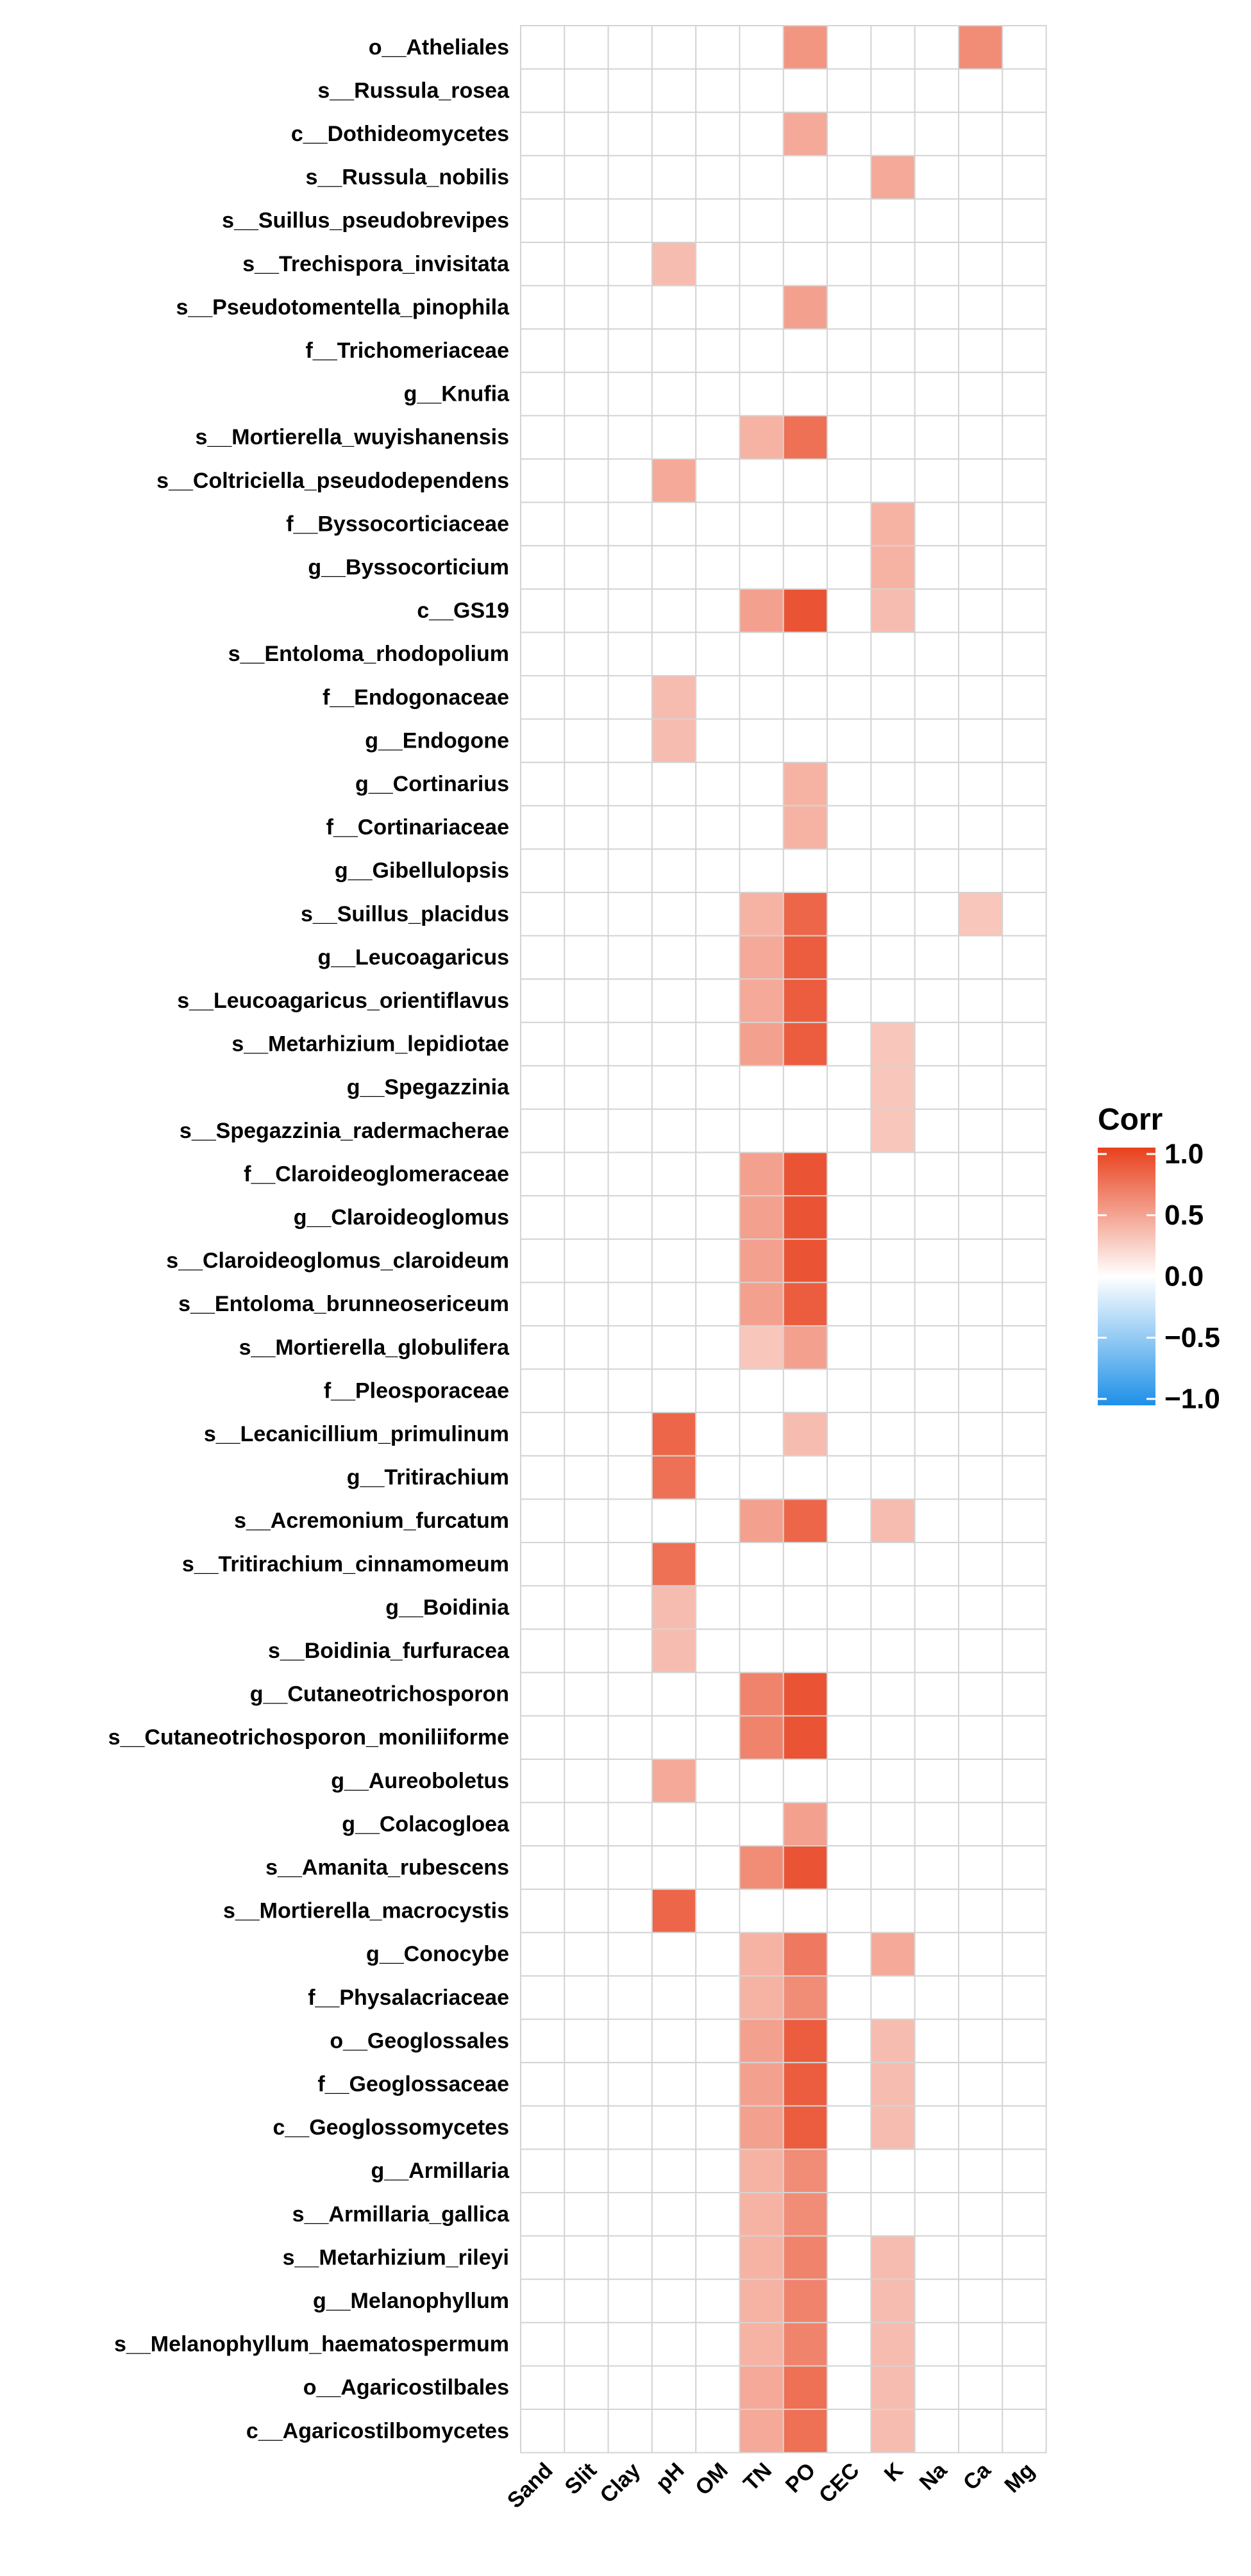 The height and width of the screenshot is (2576, 1251). I want to click on row-label: c__Agaricostilbomycetes, so click(377, 2431).